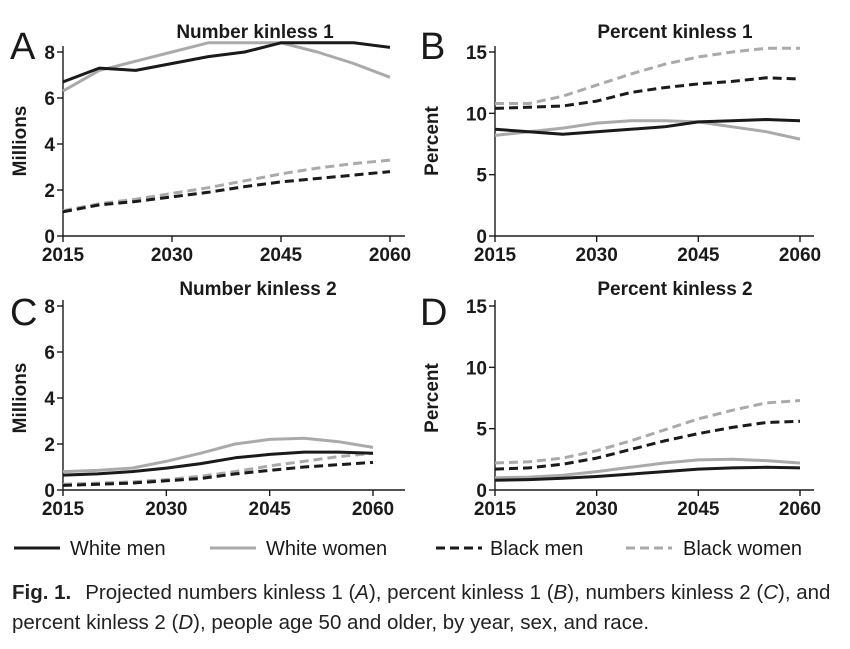  I want to click on caption-segment: ), numbers kinless 2 (, so click(665, 592).